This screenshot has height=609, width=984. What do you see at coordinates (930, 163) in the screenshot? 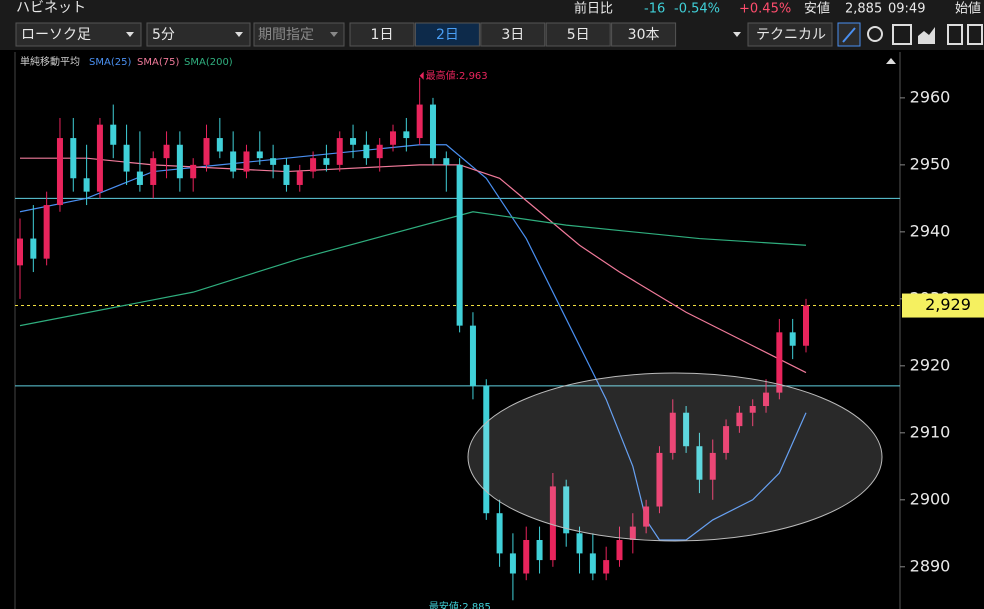
I see `y-tick-label: 2950` at bounding box center [930, 163].